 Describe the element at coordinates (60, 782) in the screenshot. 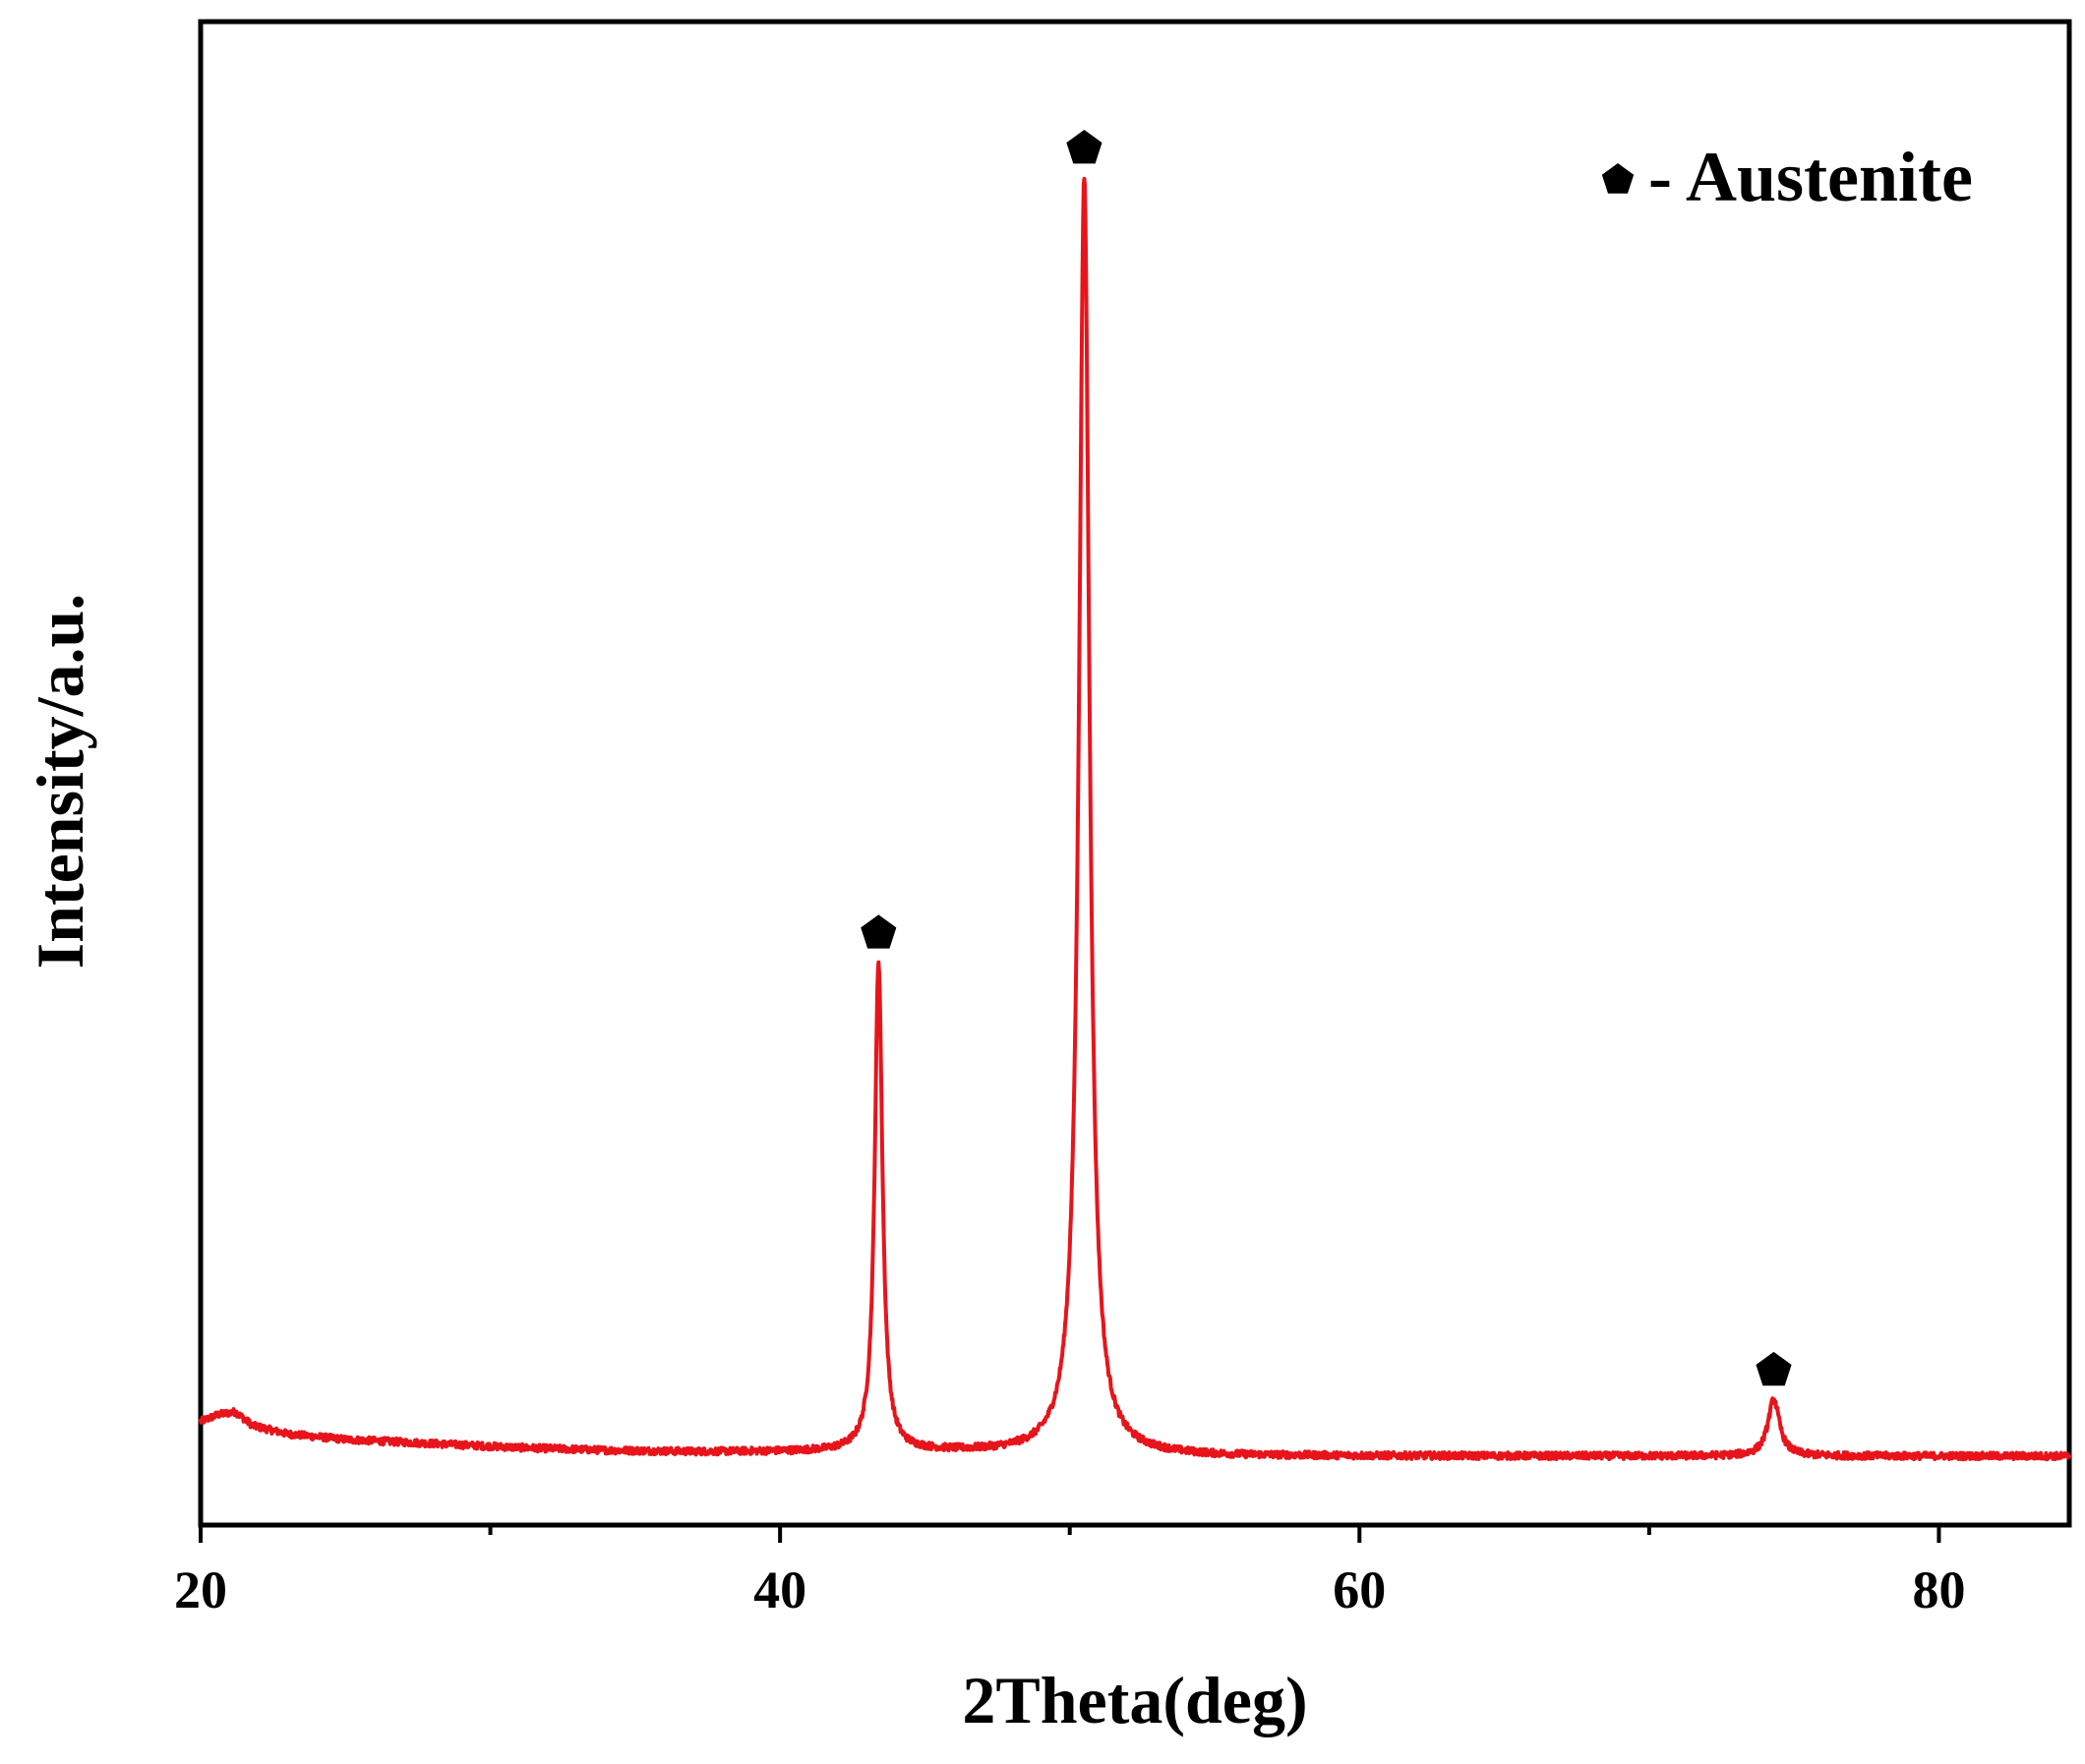

I see `y-axis-title: Intensity/a.u.` at that location.